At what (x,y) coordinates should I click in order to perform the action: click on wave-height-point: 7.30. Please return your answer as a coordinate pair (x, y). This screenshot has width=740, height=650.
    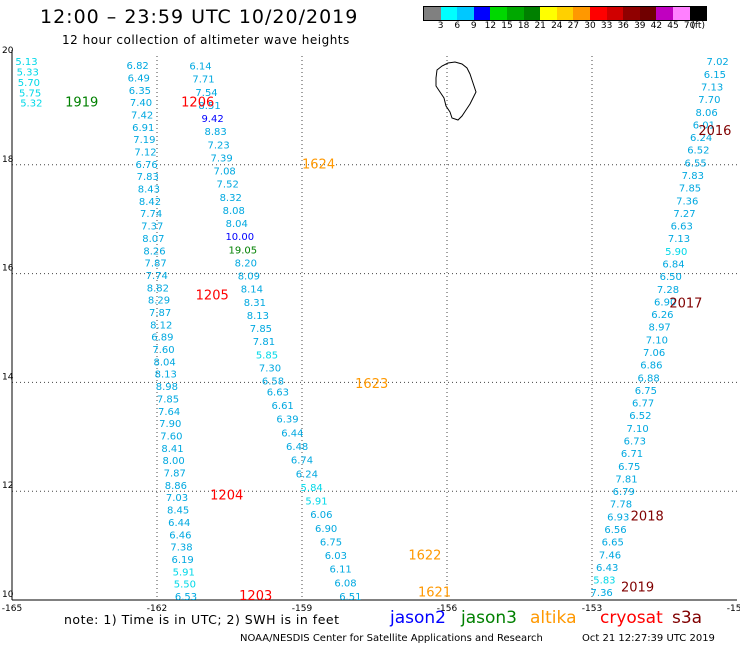
    Looking at the image, I should click on (270, 368).